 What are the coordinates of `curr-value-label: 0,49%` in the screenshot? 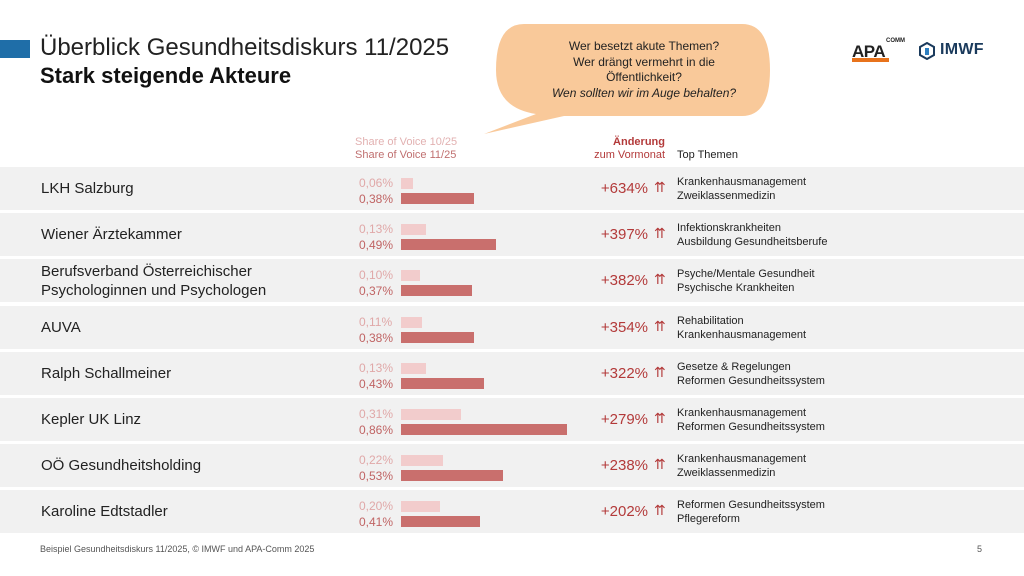 It's located at (376, 245).